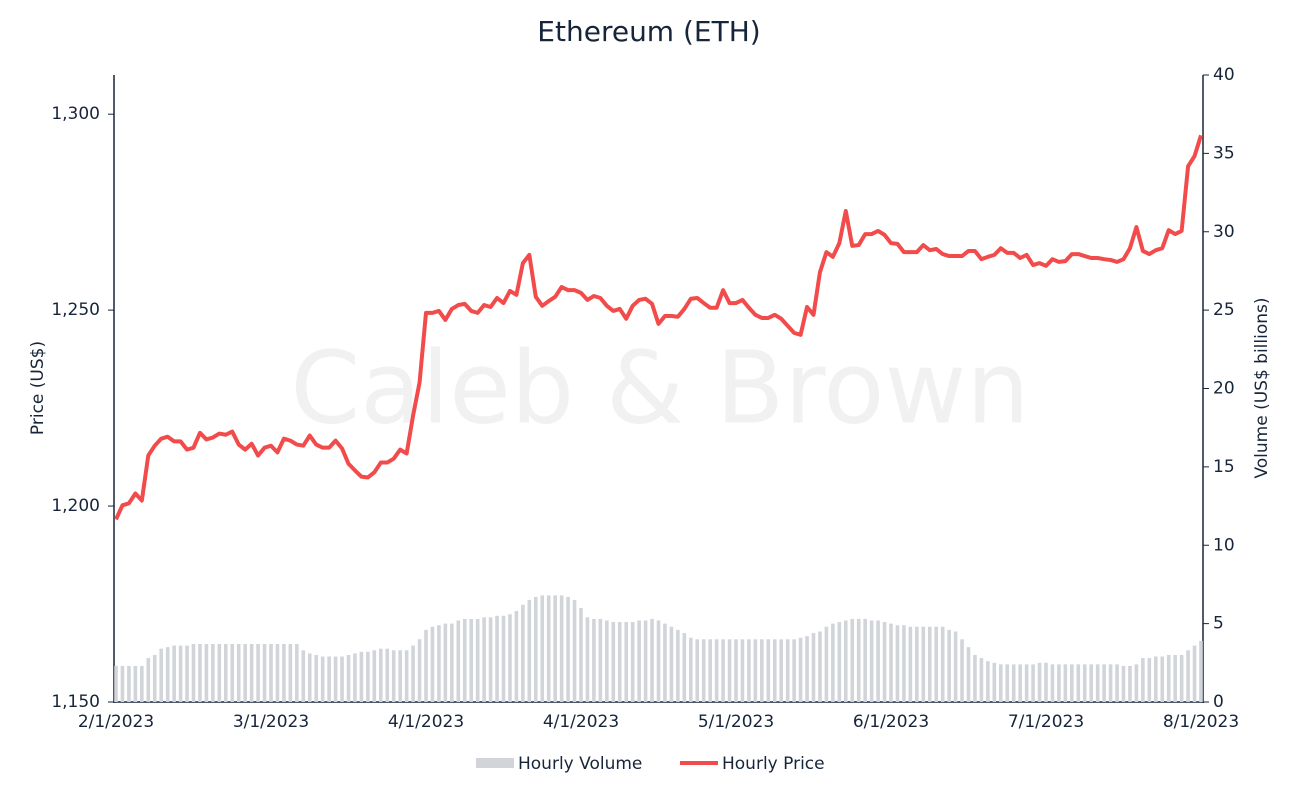  What do you see at coordinates (75, 114) in the screenshot?
I see `y-tick-label: 1,300` at bounding box center [75, 114].